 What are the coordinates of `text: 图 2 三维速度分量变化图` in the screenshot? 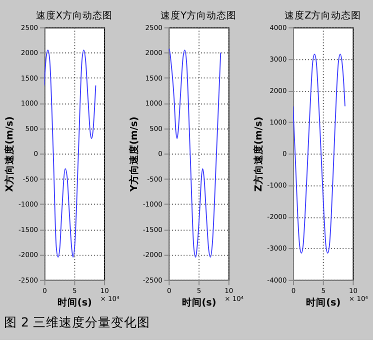 It's located at (77, 322).